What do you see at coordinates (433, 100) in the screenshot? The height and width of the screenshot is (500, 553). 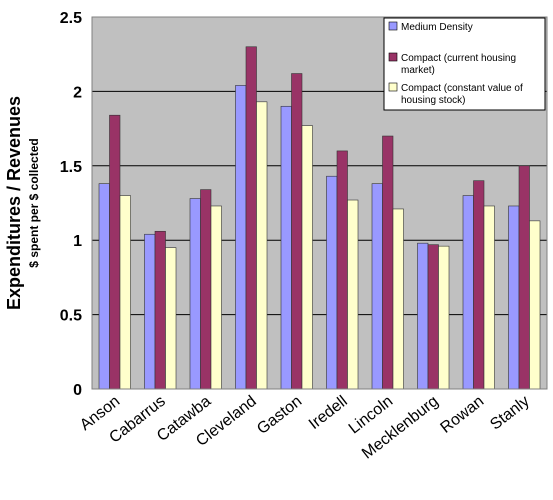 I see `legend-entry-line: housing stock)` at bounding box center [433, 100].